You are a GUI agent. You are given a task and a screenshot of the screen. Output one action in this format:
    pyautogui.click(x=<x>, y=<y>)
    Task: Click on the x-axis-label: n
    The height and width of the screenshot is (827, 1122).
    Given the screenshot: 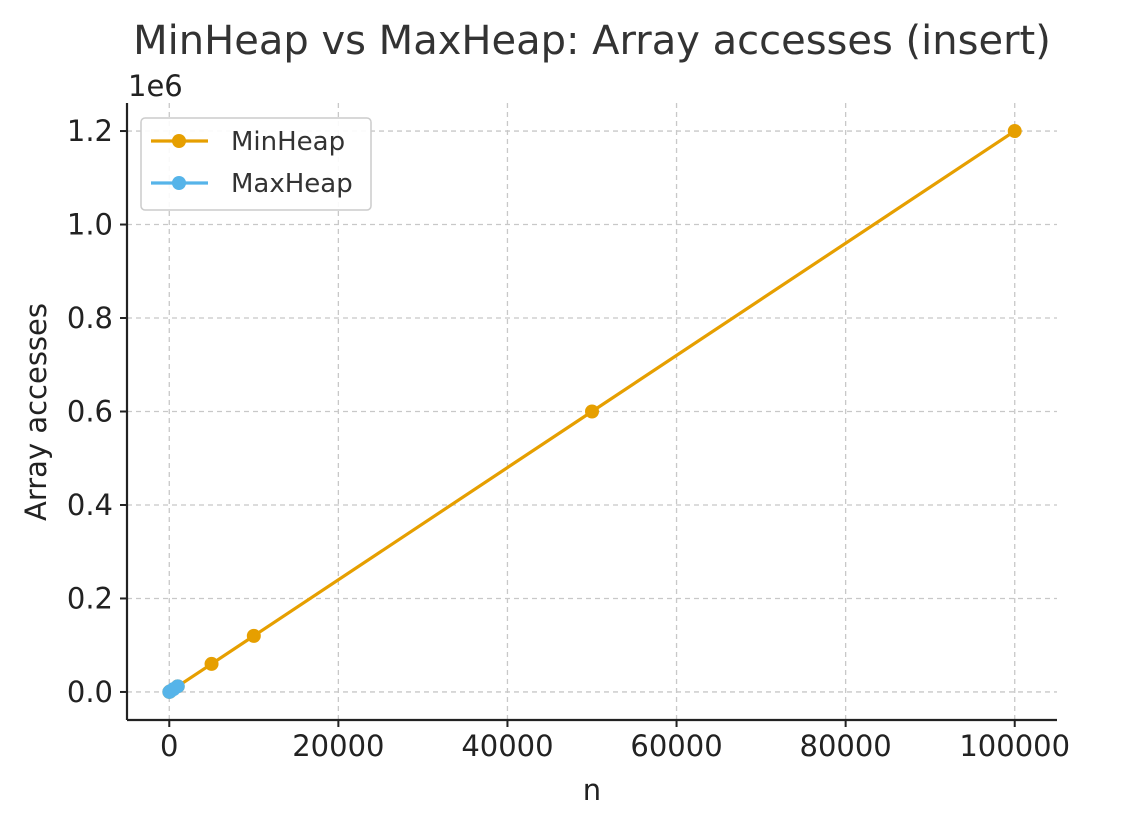 What is the action you would take?
    pyautogui.click(x=592, y=790)
    